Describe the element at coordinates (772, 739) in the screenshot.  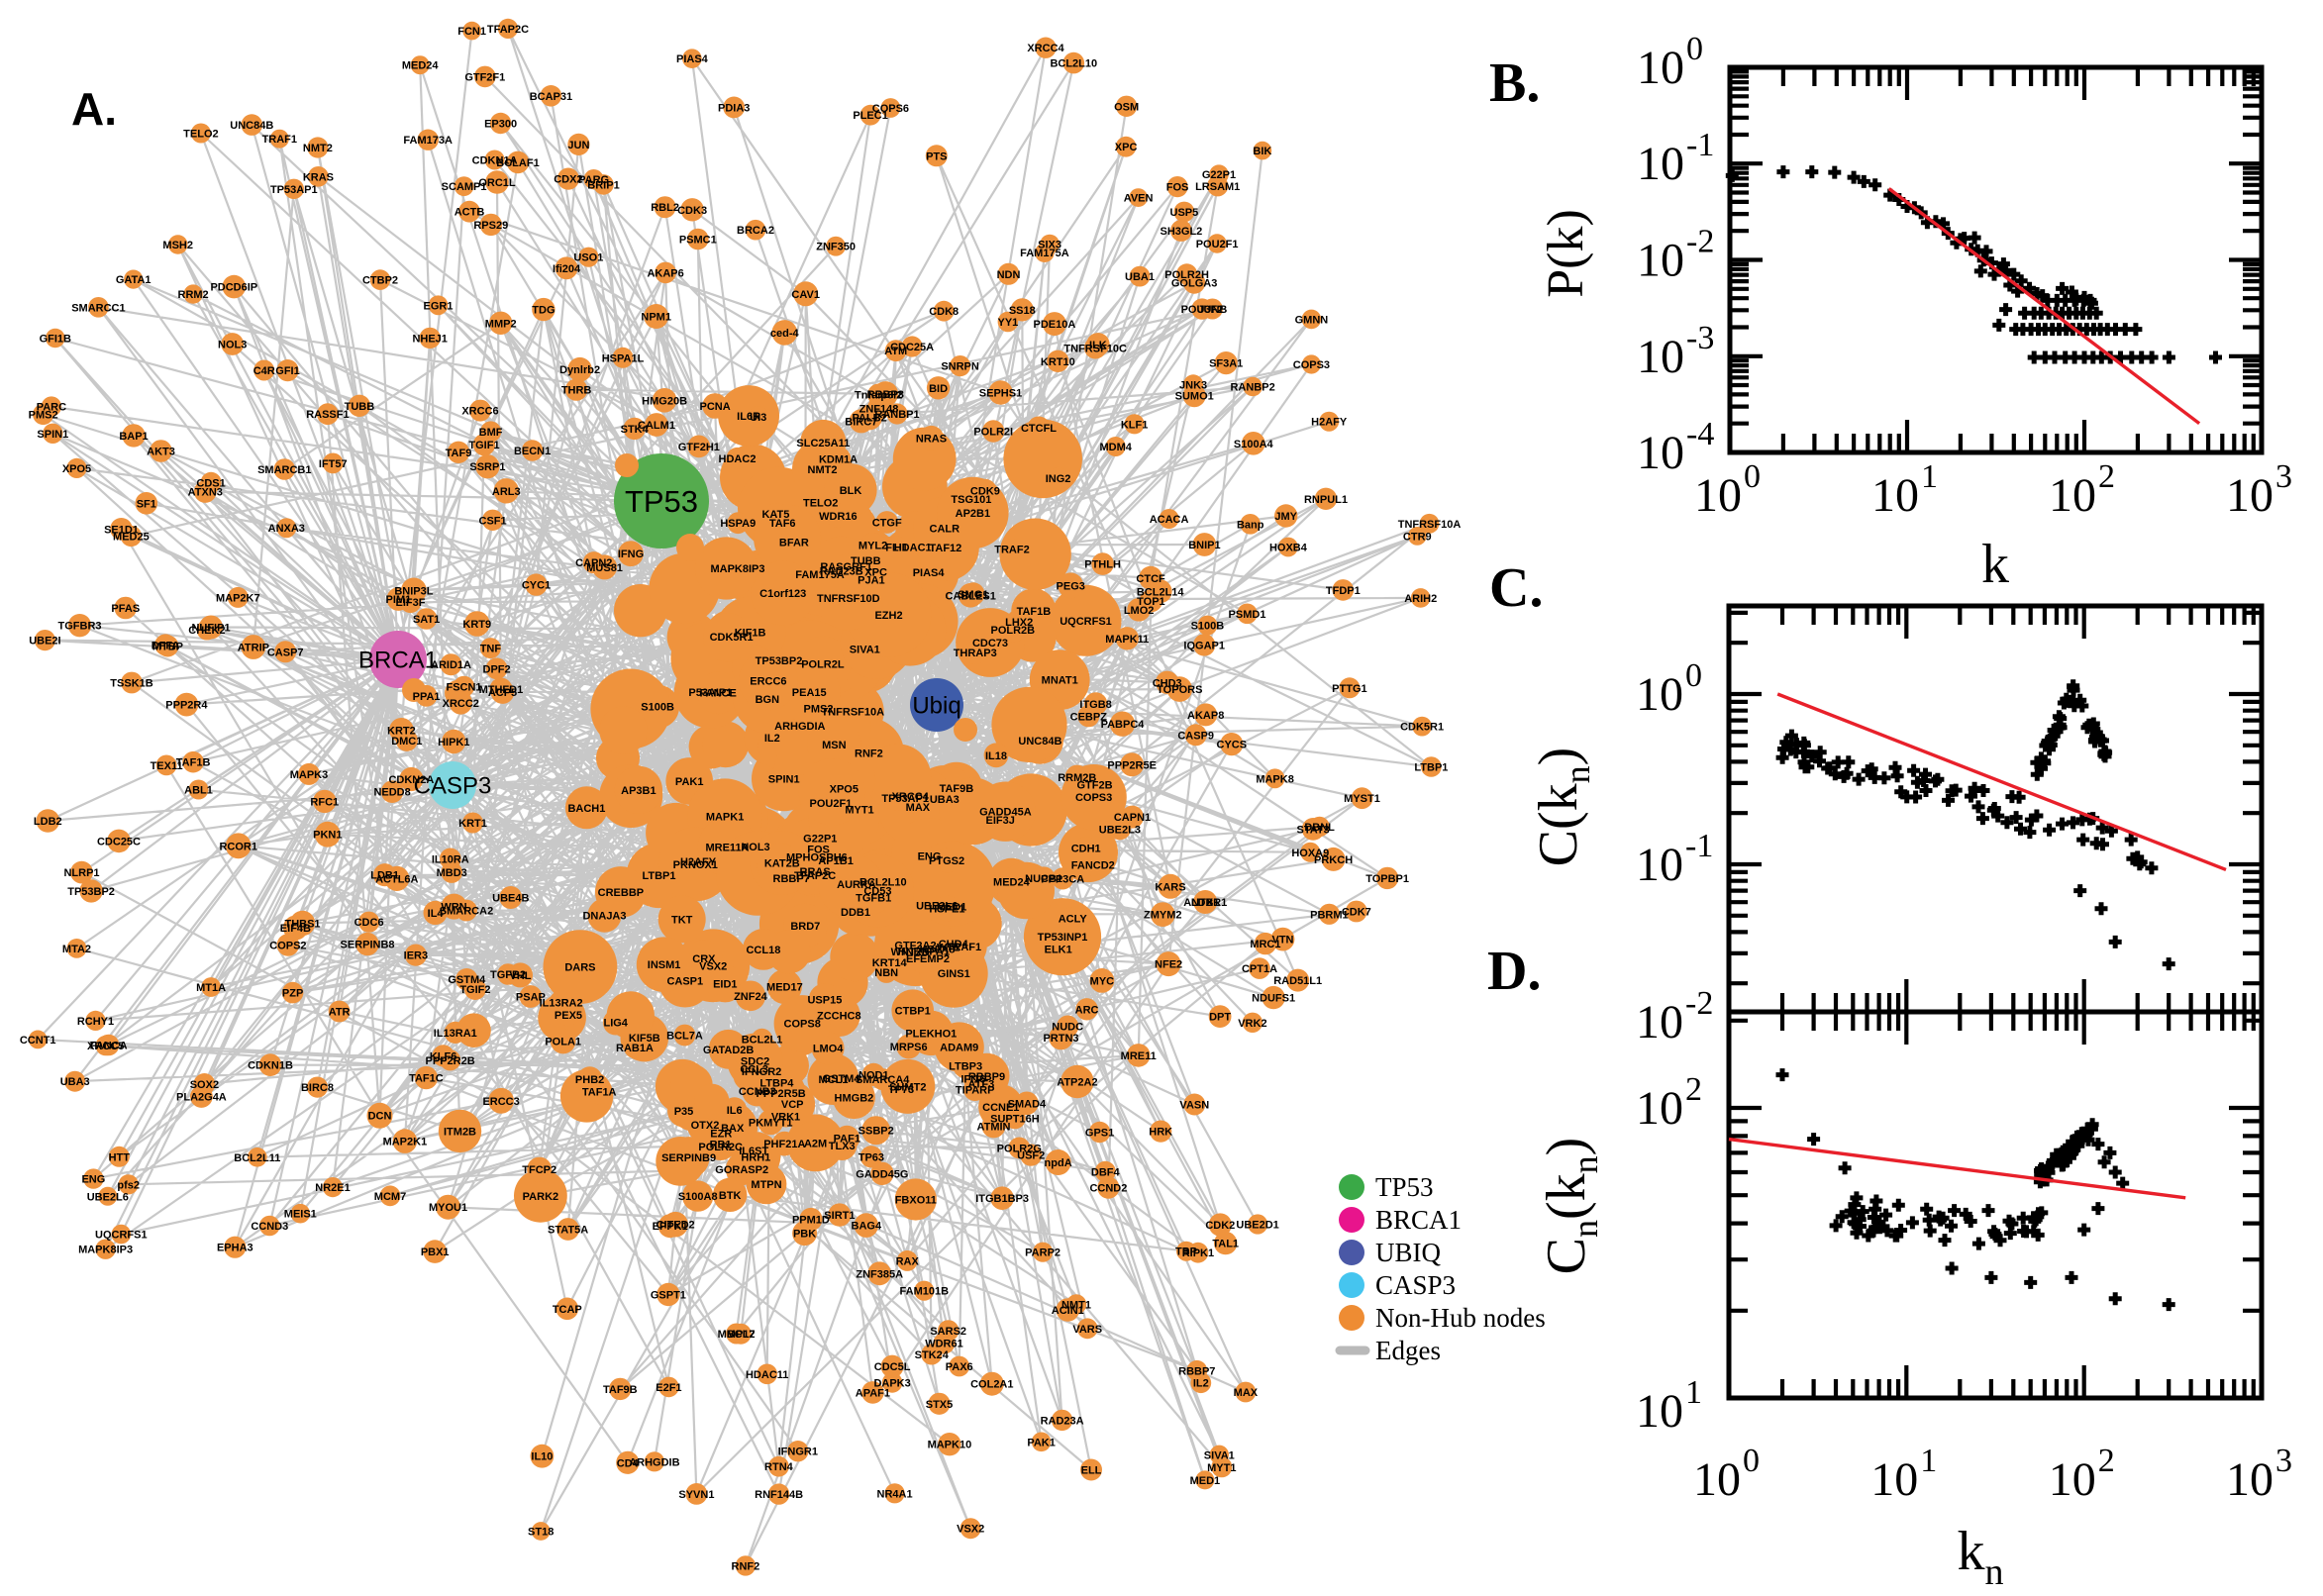
I see `svg-text: IL2` at that location.